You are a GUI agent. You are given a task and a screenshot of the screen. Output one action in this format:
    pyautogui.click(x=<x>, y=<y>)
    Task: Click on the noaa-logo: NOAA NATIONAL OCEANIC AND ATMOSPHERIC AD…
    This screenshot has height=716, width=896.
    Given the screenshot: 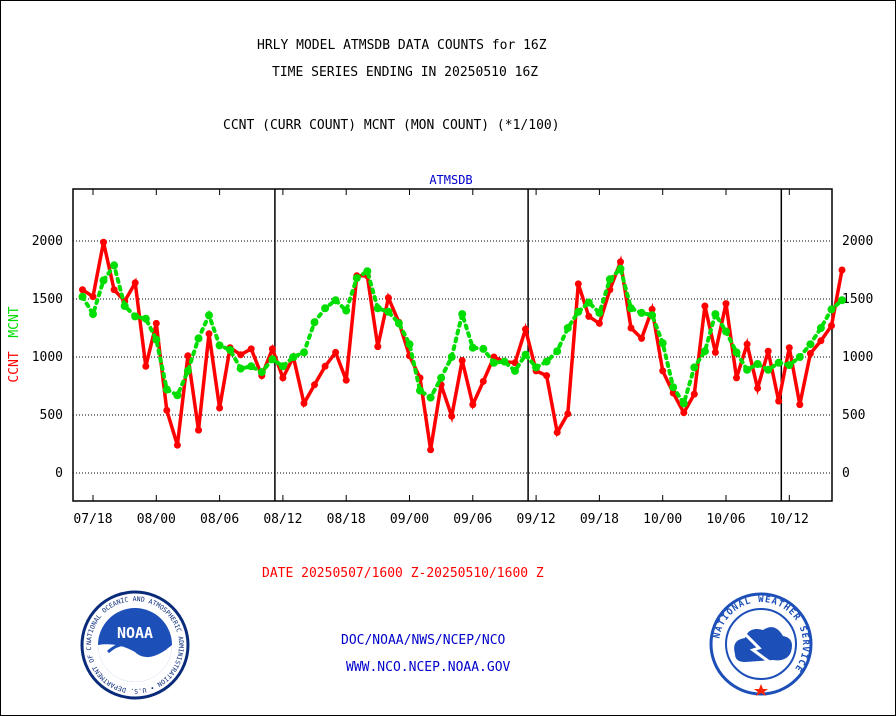 What is the action you would take?
    pyautogui.click(x=135, y=645)
    